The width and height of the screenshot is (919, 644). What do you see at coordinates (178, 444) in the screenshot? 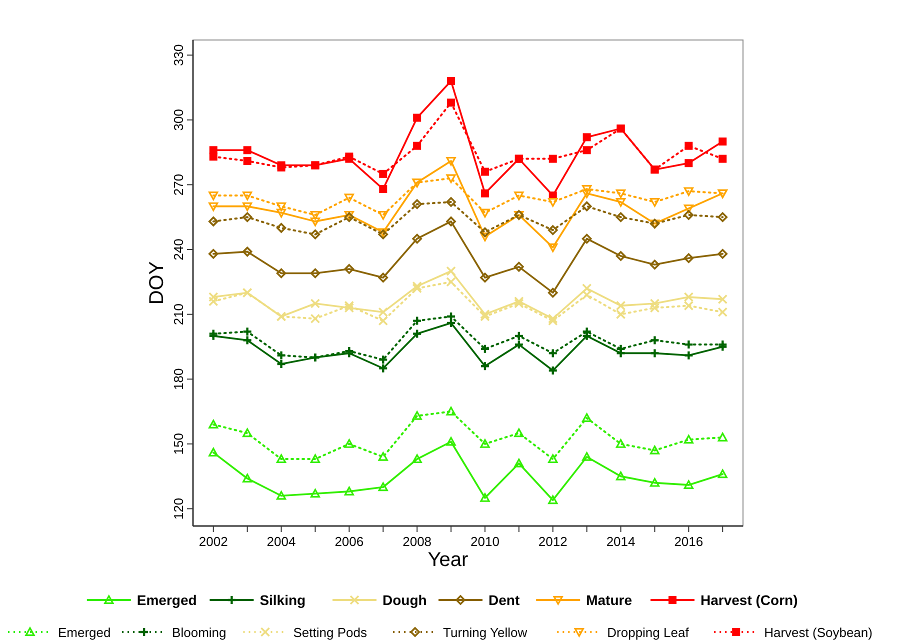
I see `y-tick-label: 150` at bounding box center [178, 444].